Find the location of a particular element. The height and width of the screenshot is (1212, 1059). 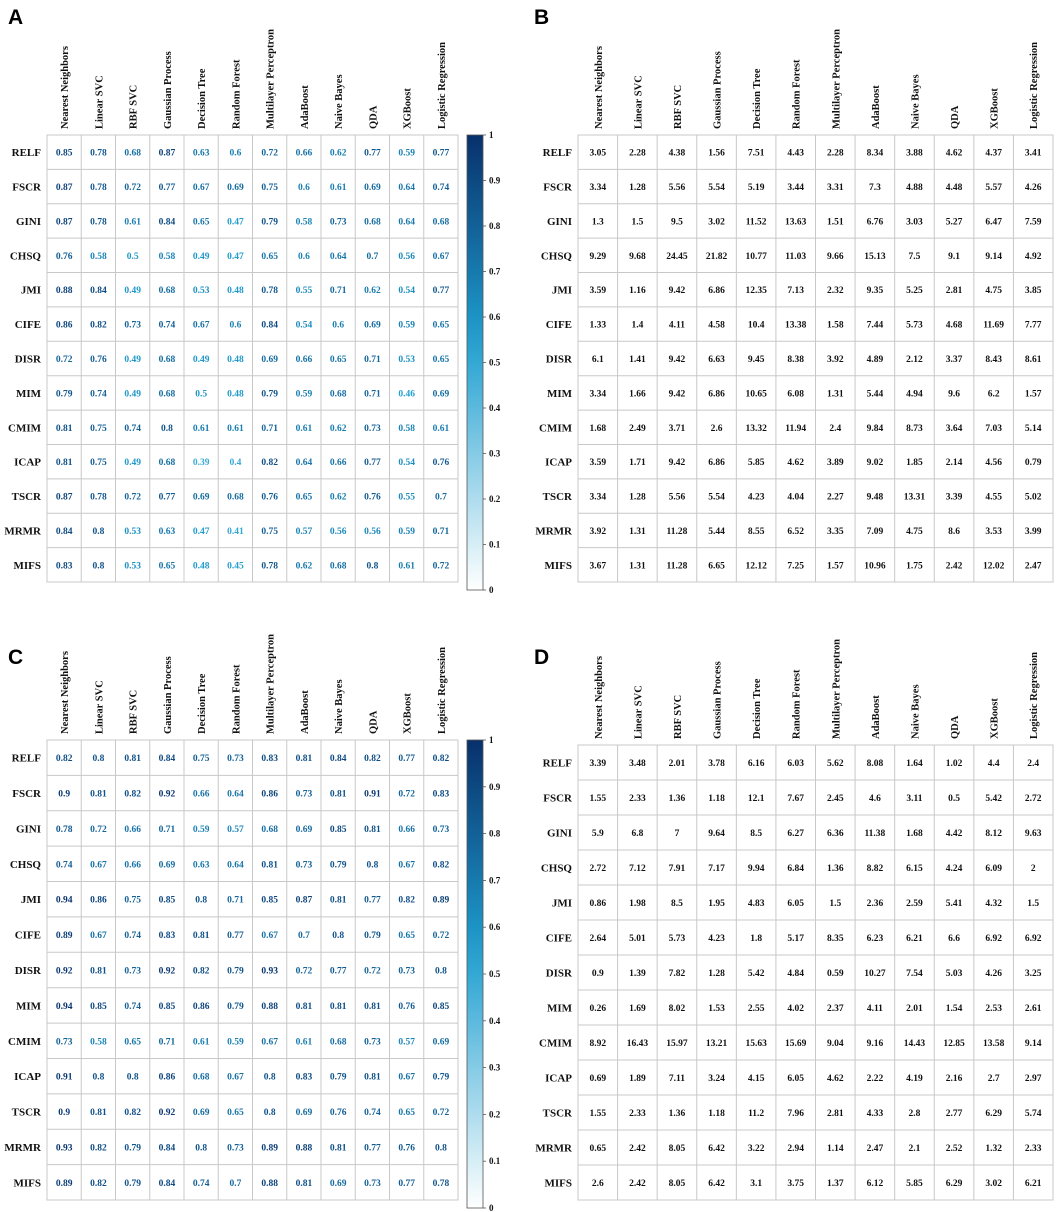

column-header: Linear SVC is located at coordinates (638, 712).